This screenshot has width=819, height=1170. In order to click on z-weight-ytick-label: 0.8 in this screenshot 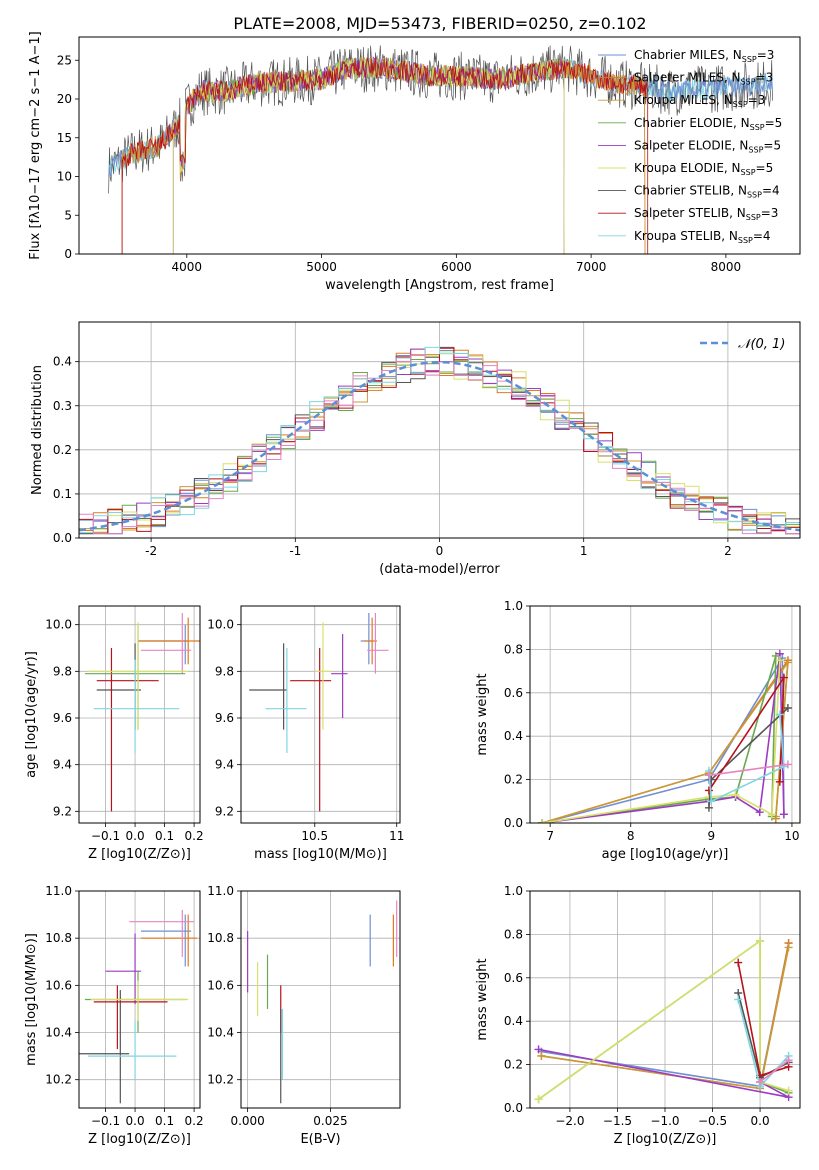, I will do `click(513, 934)`.